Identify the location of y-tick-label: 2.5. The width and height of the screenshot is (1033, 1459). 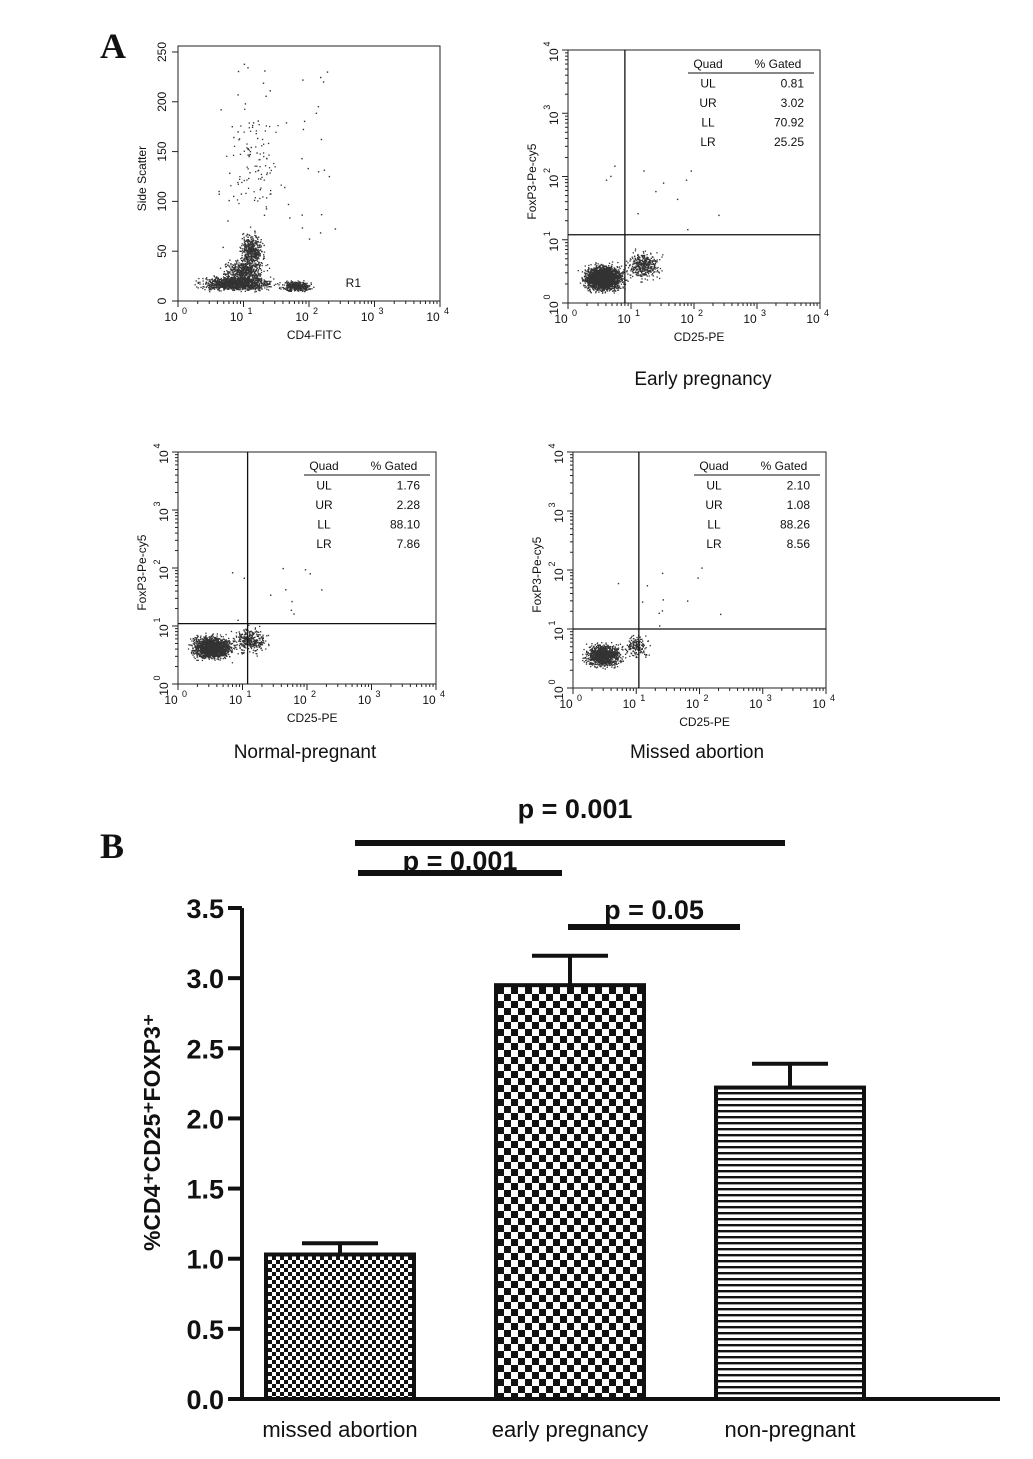
(205, 1049).